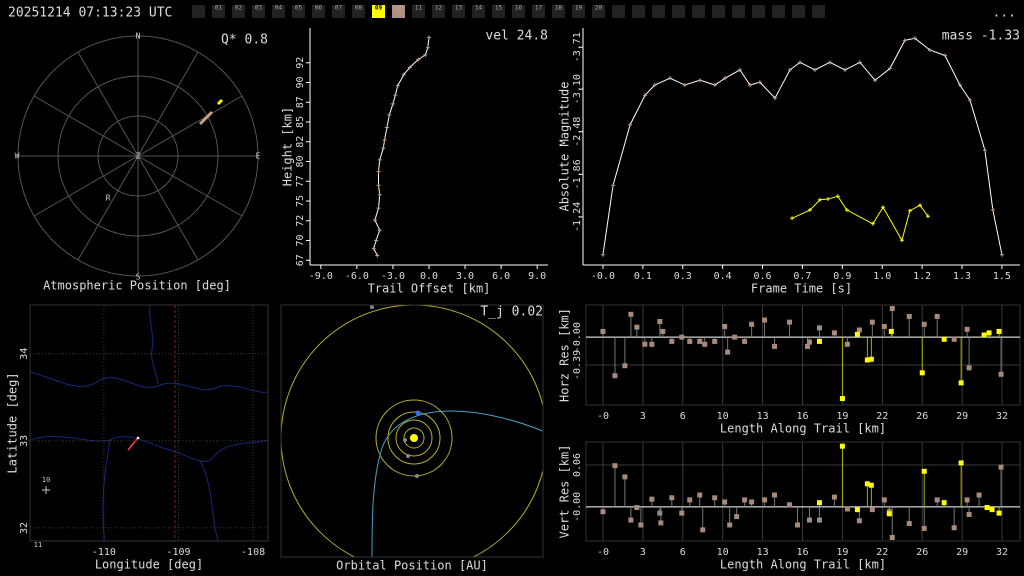 The image size is (1024, 576). Describe the element at coordinates (137, 286) in the screenshot. I see `panel-title: Atmospheric Position [deg]` at that location.